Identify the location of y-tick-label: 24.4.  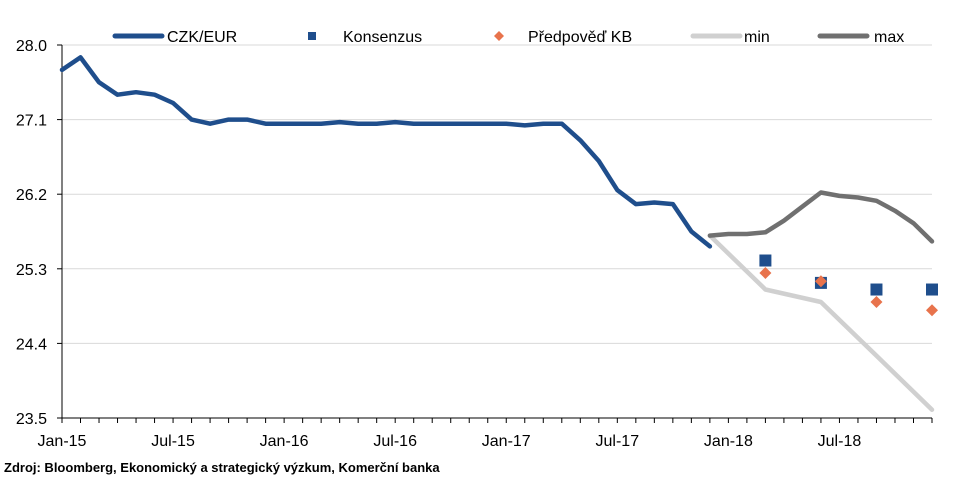
(31, 344).